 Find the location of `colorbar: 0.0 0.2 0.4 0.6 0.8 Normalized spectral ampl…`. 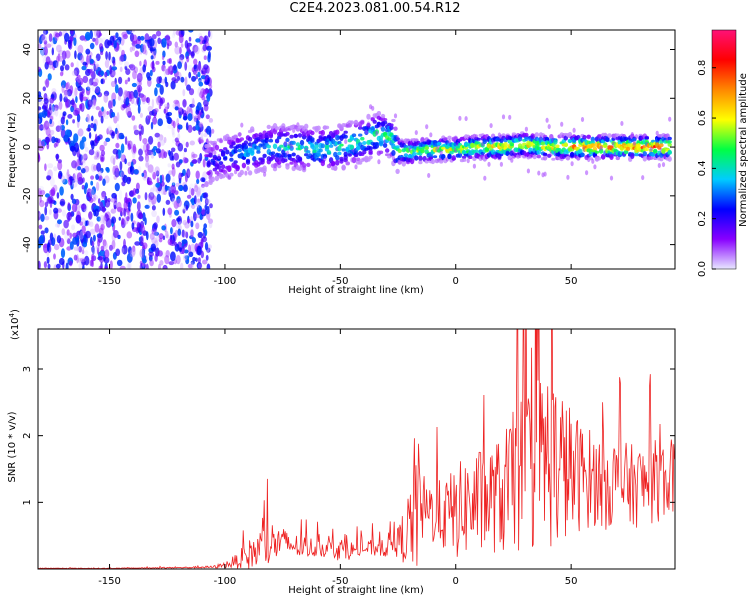

colorbar: 0.0 0.2 0.4 0.6 0.8 Normalized spectral ampl… is located at coordinates (723, 153).